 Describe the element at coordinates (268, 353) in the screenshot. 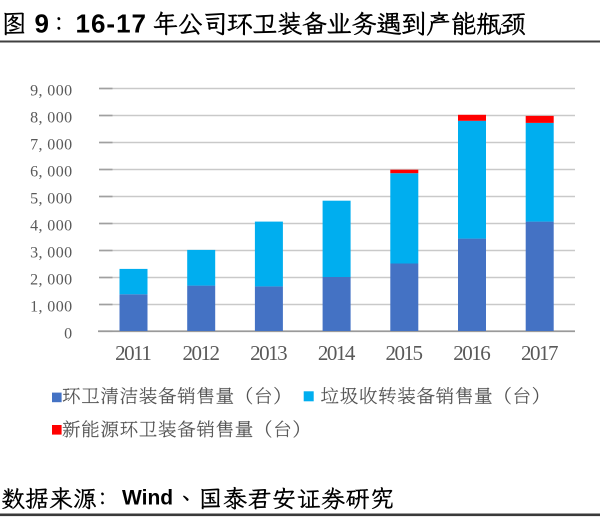

I see `svg-text: 2013` at that location.